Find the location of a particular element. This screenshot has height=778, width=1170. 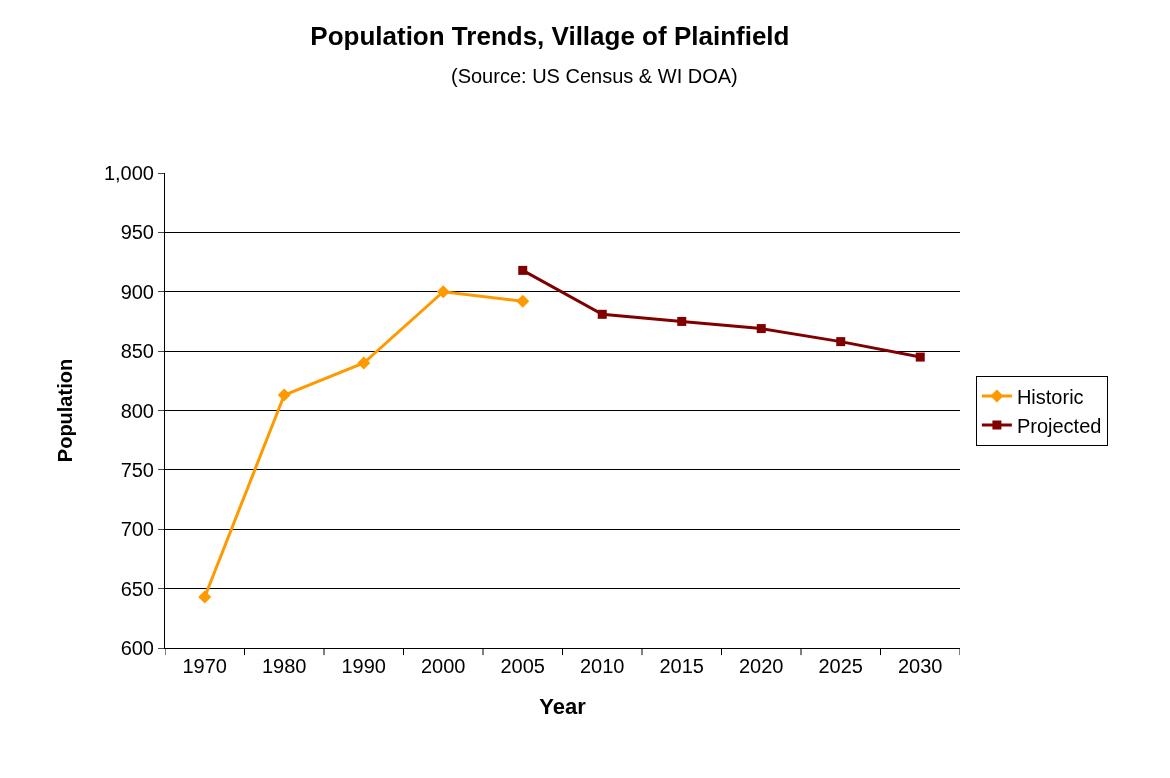

x-tick-label: 2015 is located at coordinates (681, 666).